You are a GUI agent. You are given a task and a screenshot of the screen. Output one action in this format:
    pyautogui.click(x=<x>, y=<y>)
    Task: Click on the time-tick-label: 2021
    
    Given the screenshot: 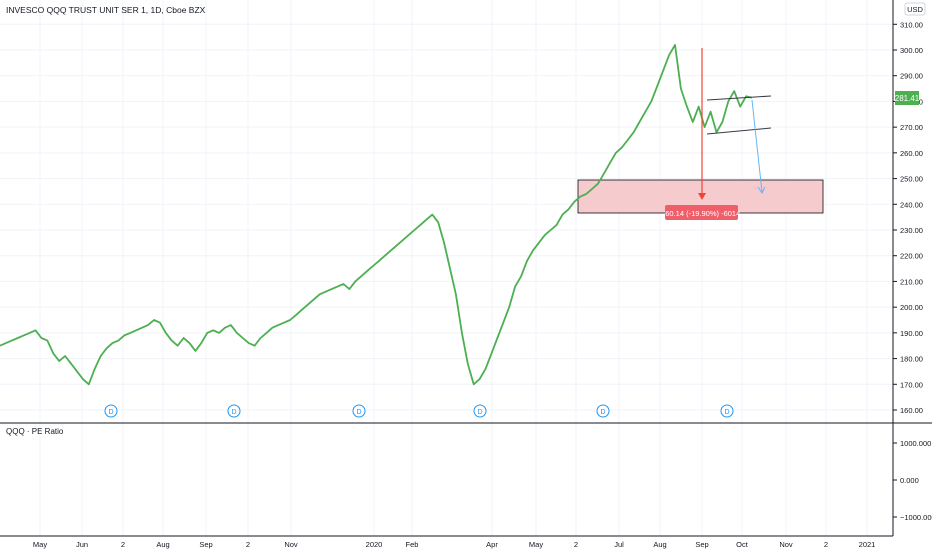 What is the action you would take?
    pyautogui.click(x=867, y=544)
    